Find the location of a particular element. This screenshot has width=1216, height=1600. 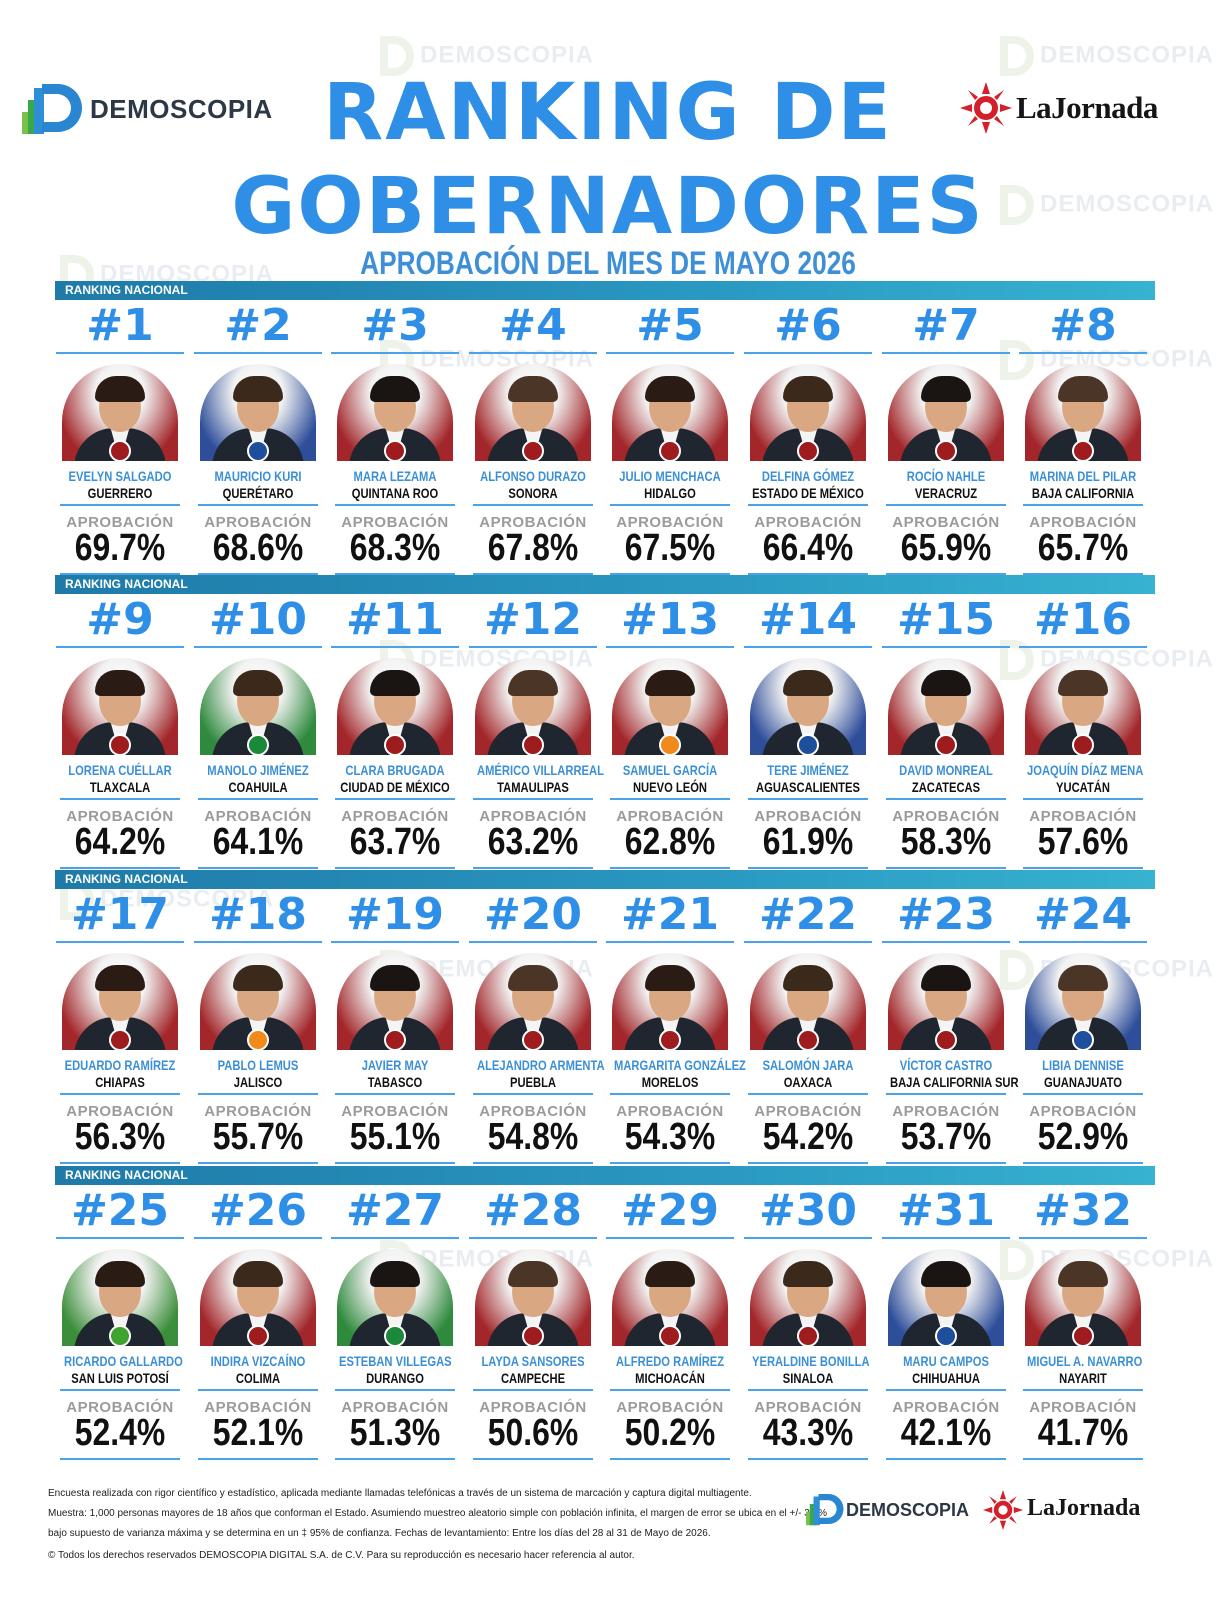

governor-state: QUINTANA ROO is located at coordinates (395, 493).